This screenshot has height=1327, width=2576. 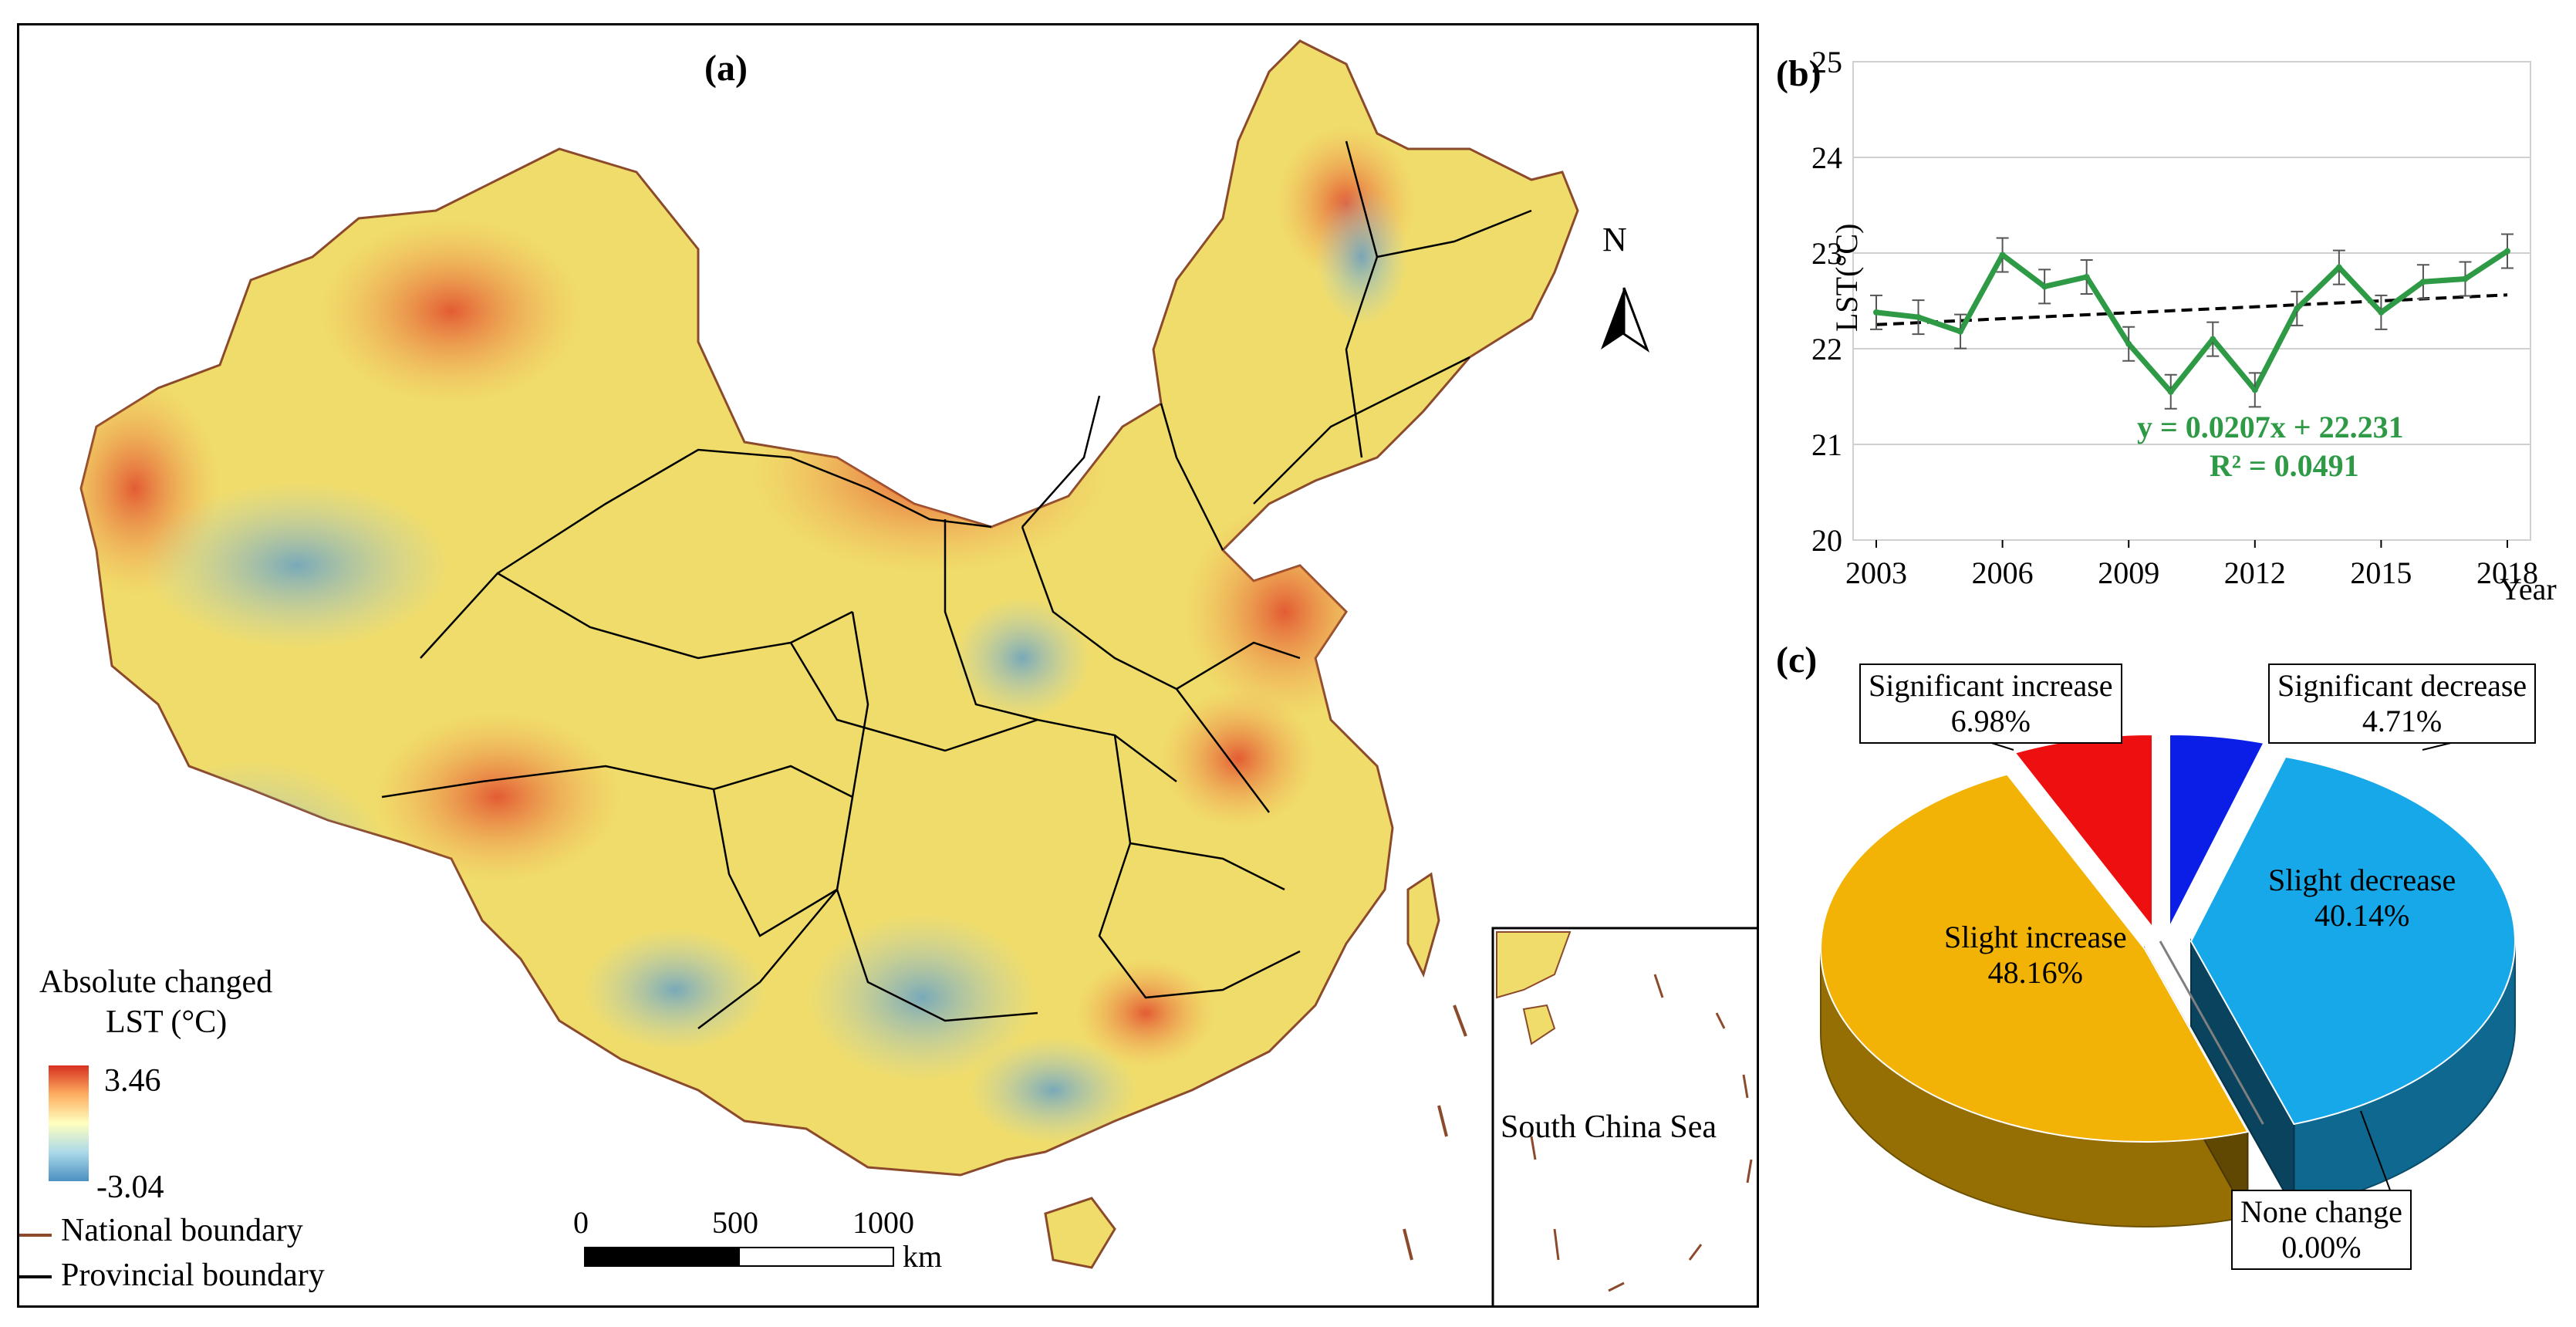 What do you see at coordinates (193, 1275) in the screenshot?
I see `legend-provincial-boundary: Provincial boundary` at bounding box center [193, 1275].